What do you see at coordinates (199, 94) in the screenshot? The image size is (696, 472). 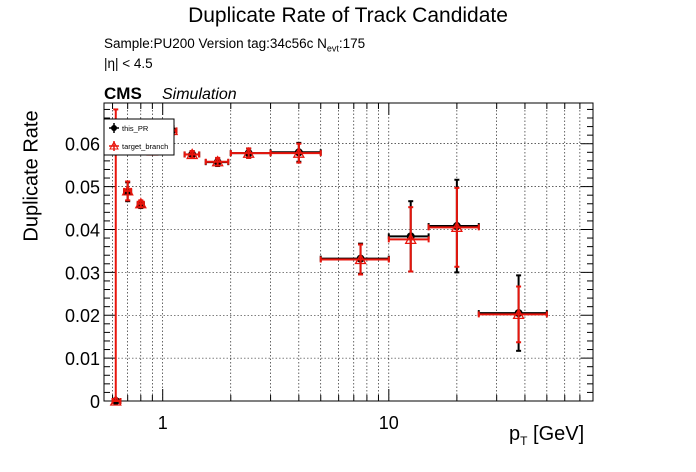 I see `simulation-label: Simulation` at bounding box center [199, 94].